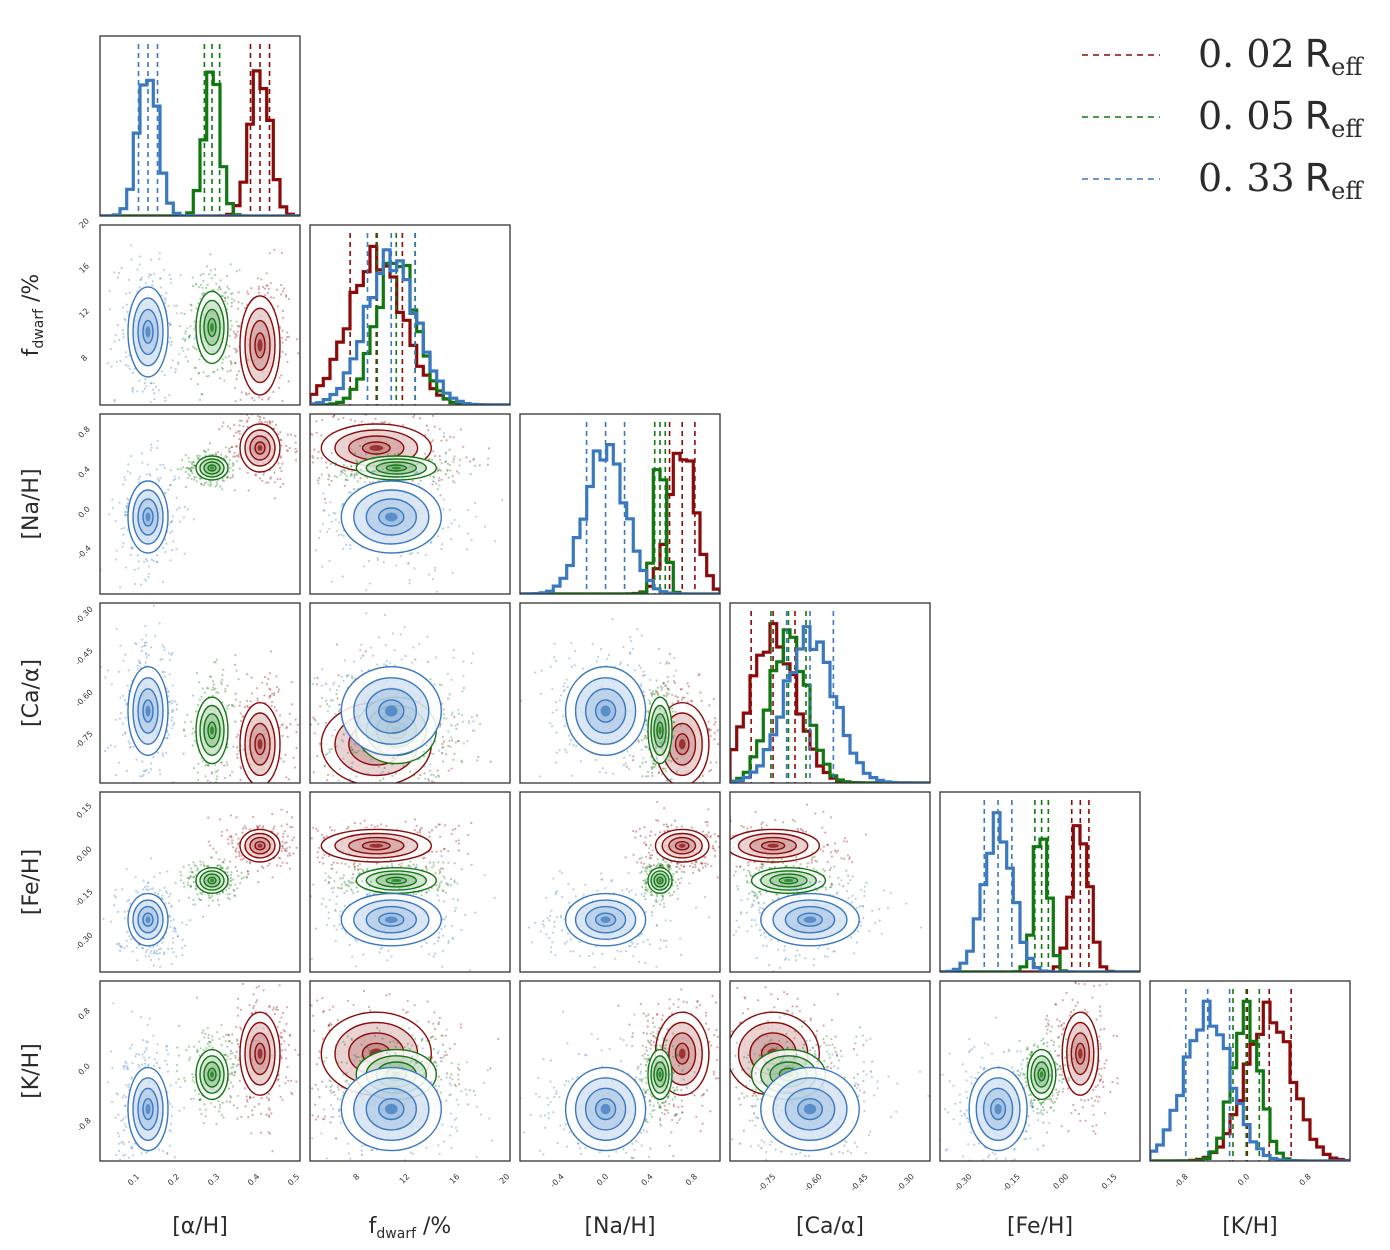 This screenshot has width=1390, height=1250. Describe the element at coordinates (200, 888) in the screenshot. I see `panel-content` at that location.